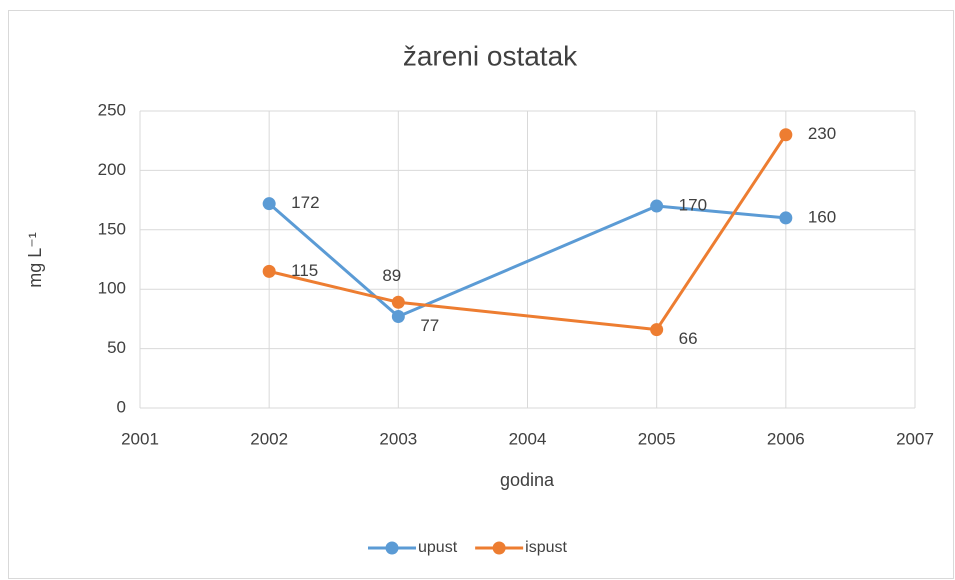 The height and width of the screenshot is (580, 955). Describe the element at coordinates (915, 438) in the screenshot. I see `x-tick-label: 2007` at that location.